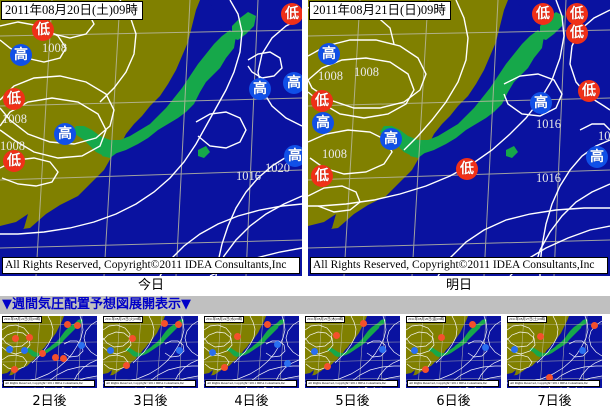  I want to click on thumbnail-caption: 4日後, so click(251, 400).